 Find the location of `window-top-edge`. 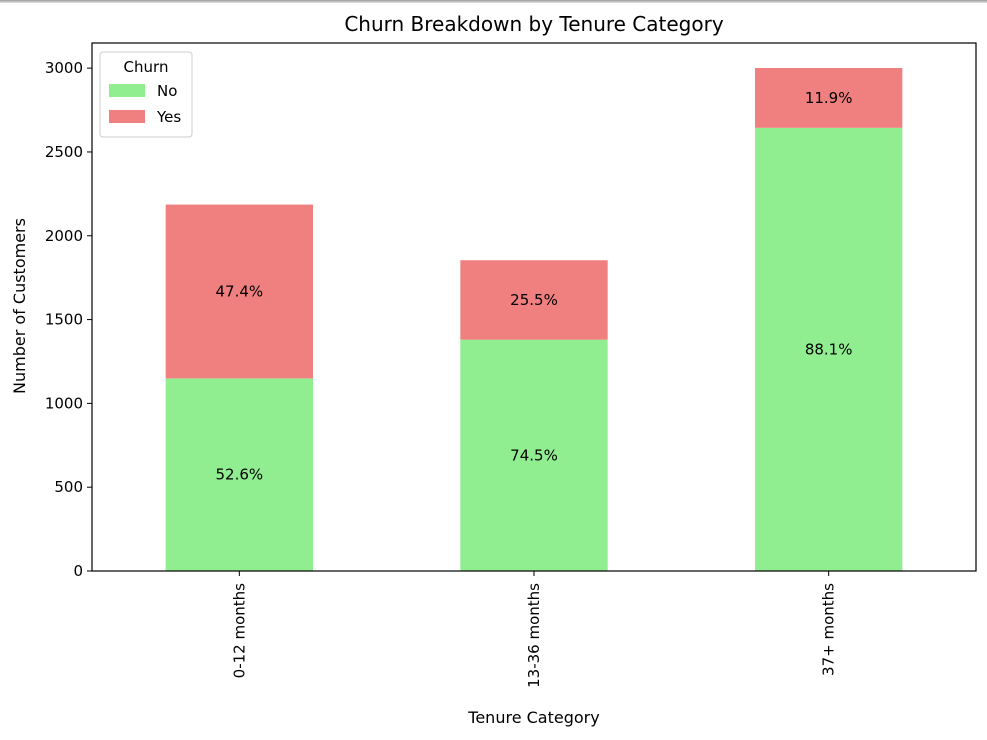

window-top-edge is located at coordinates (493, 1).